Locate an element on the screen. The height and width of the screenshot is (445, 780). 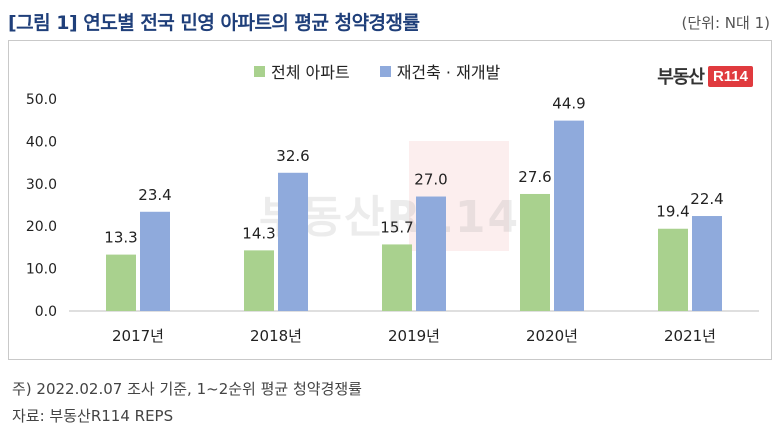
data-label-series2: 27.0 is located at coordinates (430, 180).